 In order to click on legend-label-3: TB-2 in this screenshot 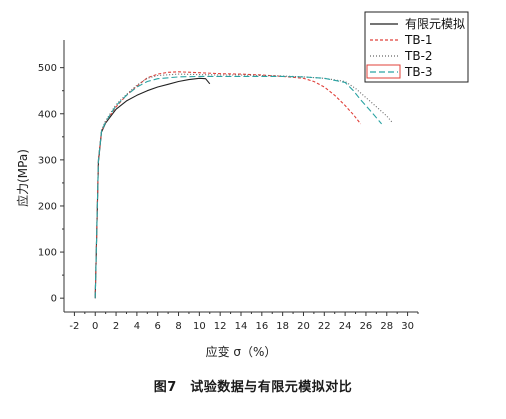, I will do `click(418, 56)`.